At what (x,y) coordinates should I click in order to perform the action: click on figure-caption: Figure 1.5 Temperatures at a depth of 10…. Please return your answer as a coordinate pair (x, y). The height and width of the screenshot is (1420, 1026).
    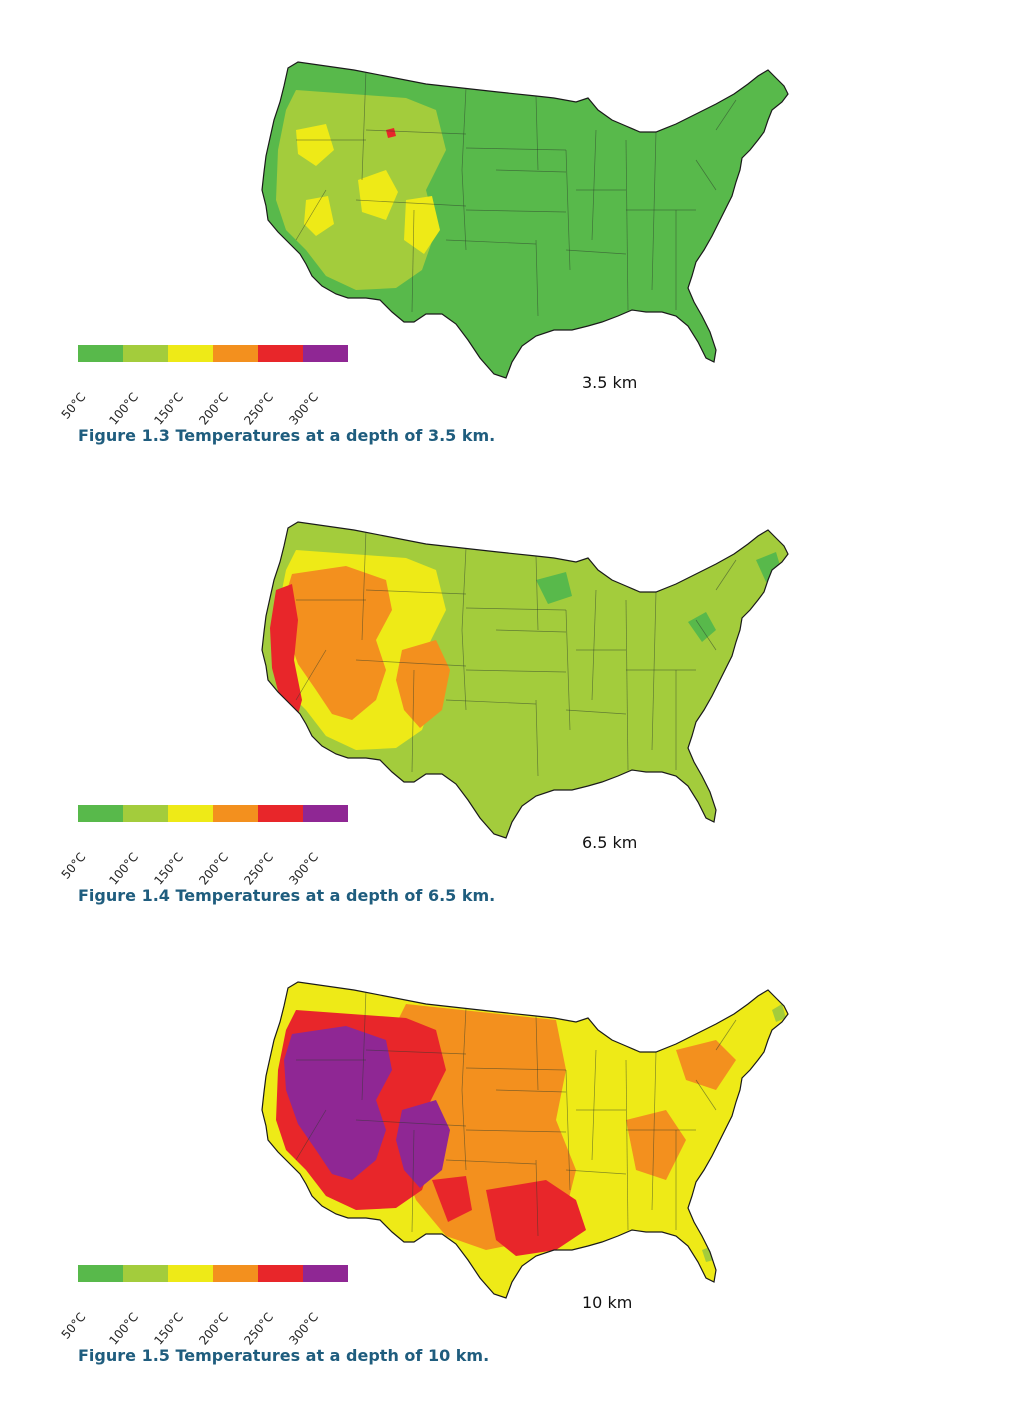
    Looking at the image, I should click on (284, 1355).